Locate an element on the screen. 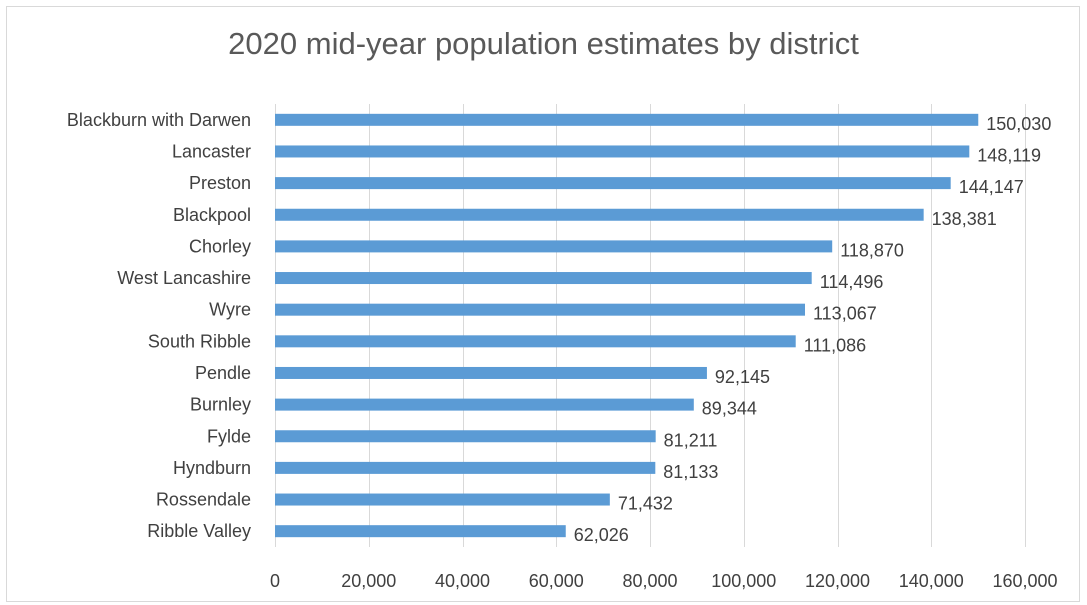 This screenshot has width=1087, height=605. x-tick-label: 0 is located at coordinates (275, 581).